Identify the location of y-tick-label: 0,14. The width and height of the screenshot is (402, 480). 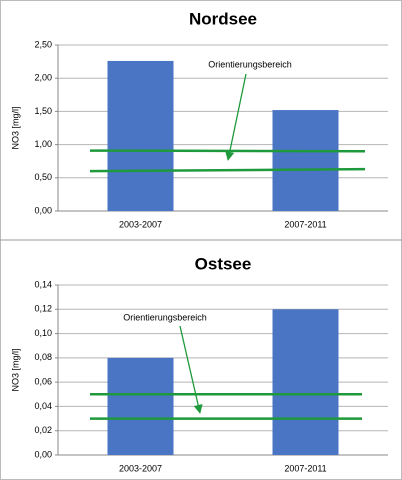
(43, 284).